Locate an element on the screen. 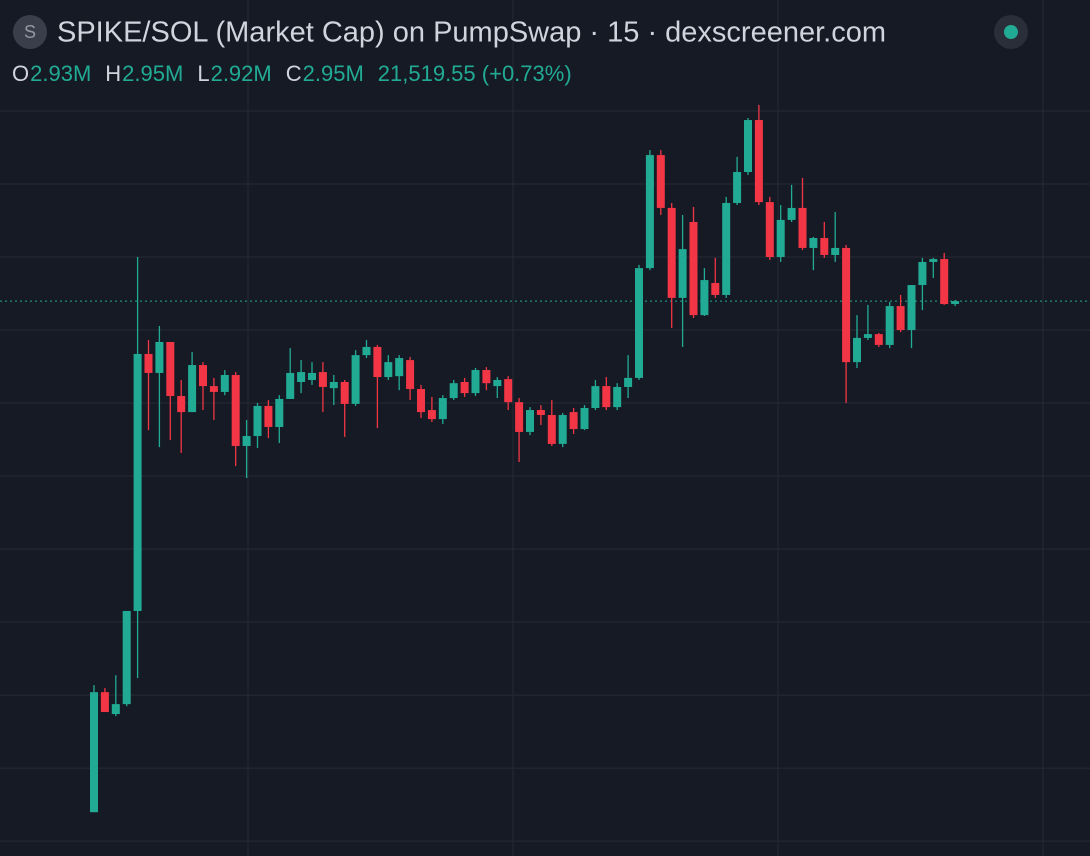 The image size is (1090, 856). c-value: 2.95M is located at coordinates (333, 73).